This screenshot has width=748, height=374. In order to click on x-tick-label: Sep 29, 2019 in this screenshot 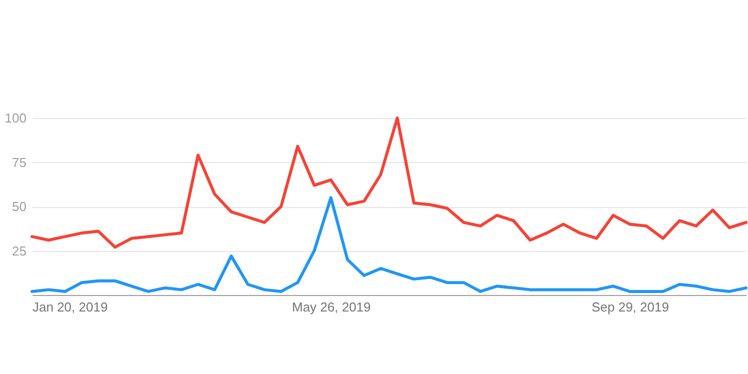, I will do `click(630, 307)`.